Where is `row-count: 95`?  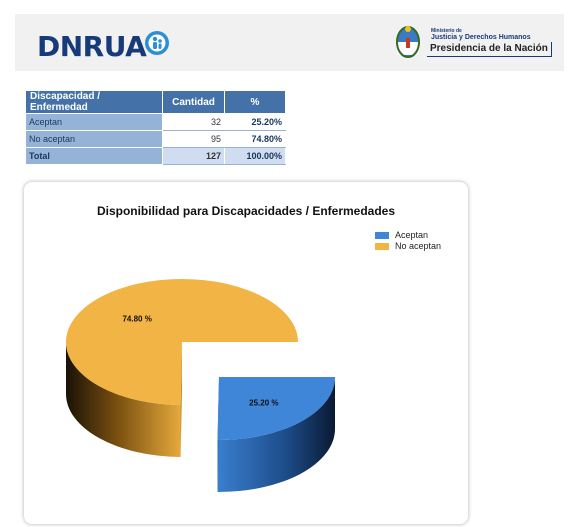
row-count: 95 is located at coordinates (193, 139).